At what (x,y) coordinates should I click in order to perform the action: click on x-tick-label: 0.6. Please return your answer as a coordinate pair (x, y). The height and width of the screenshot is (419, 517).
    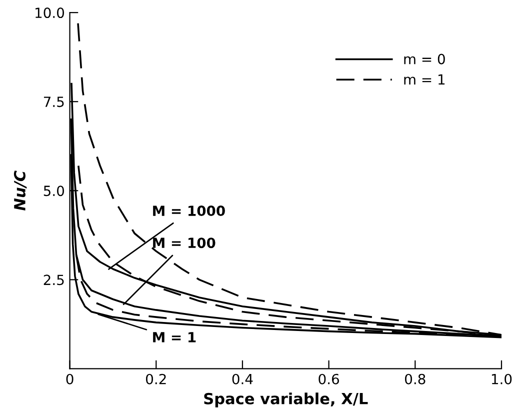
    Looking at the image, I should click on (328, 379).